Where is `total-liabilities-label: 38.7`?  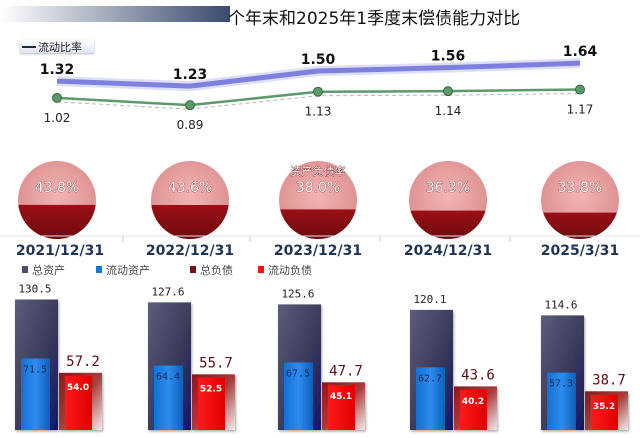
total-liabilities-label: 38.7 is located at coordinates (609, 380).